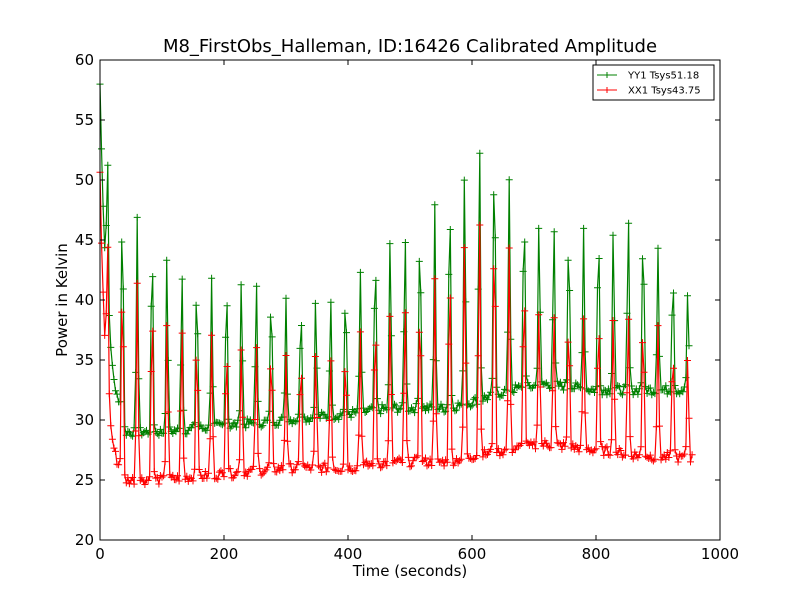 The width and height of the screenshot is (800, 600). What do you see at coordinates (84, 360) in the screenshot?
I see `y-tick-label: 35` at bounding box center [84, 360].